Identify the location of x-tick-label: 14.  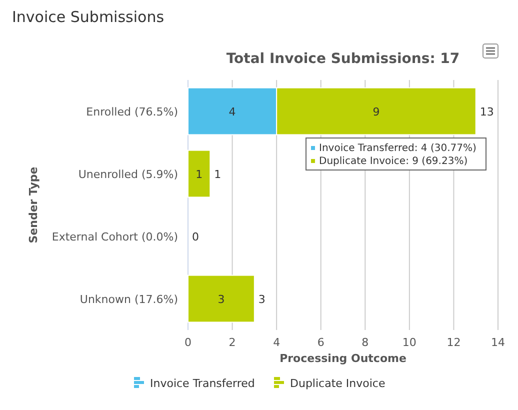
(498, 342).